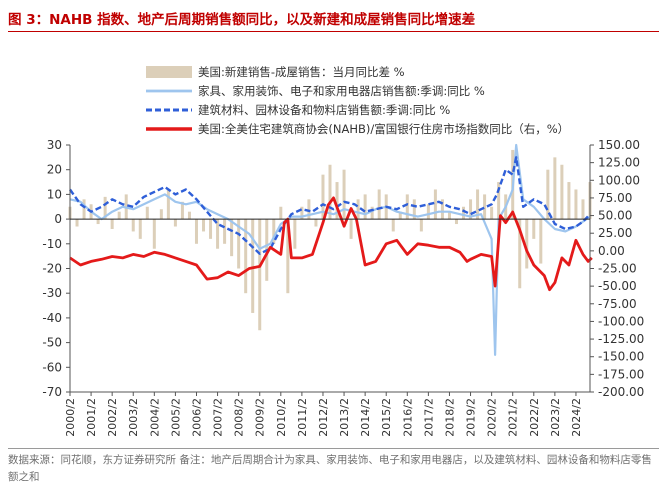 The height and width of the screenshot is (495, 667). Describe the element at coordinates (52, 269) in the screenshot. I see `y-left-tick-label: -20` at that location.